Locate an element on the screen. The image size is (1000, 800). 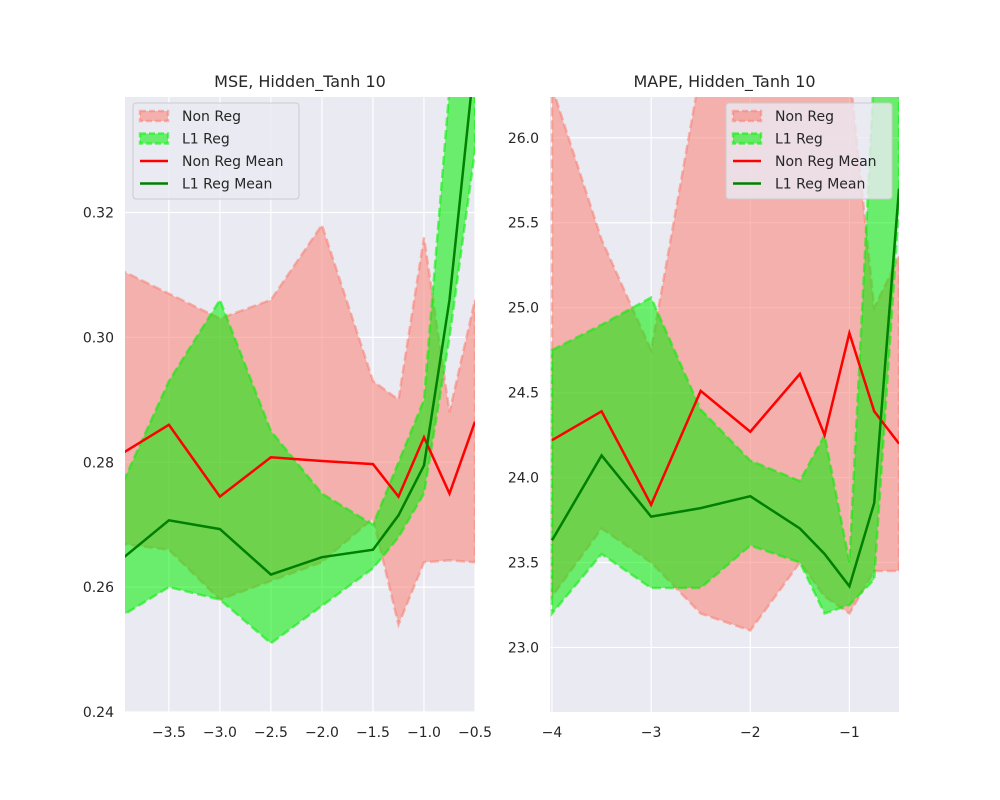
x-tick-label: −3.0 is located at coordinates (220, 733).